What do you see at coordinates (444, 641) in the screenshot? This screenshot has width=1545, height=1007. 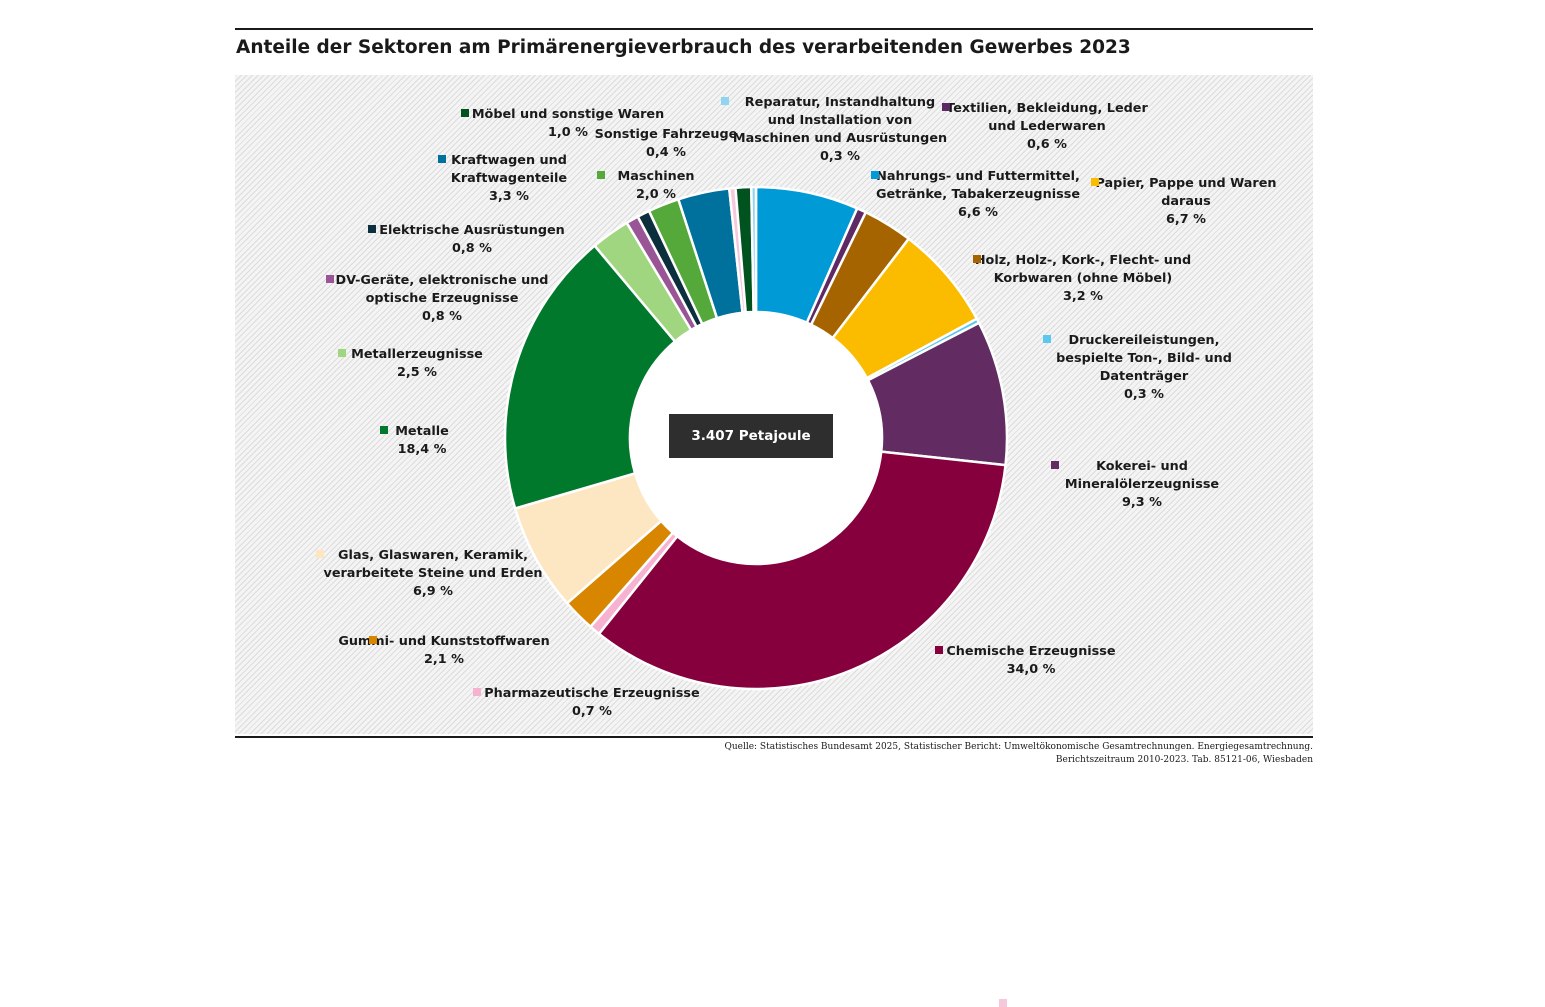 I see `slice-label-line: Gummi- und Kunststoffwaren` at bounding box center [444, 641].